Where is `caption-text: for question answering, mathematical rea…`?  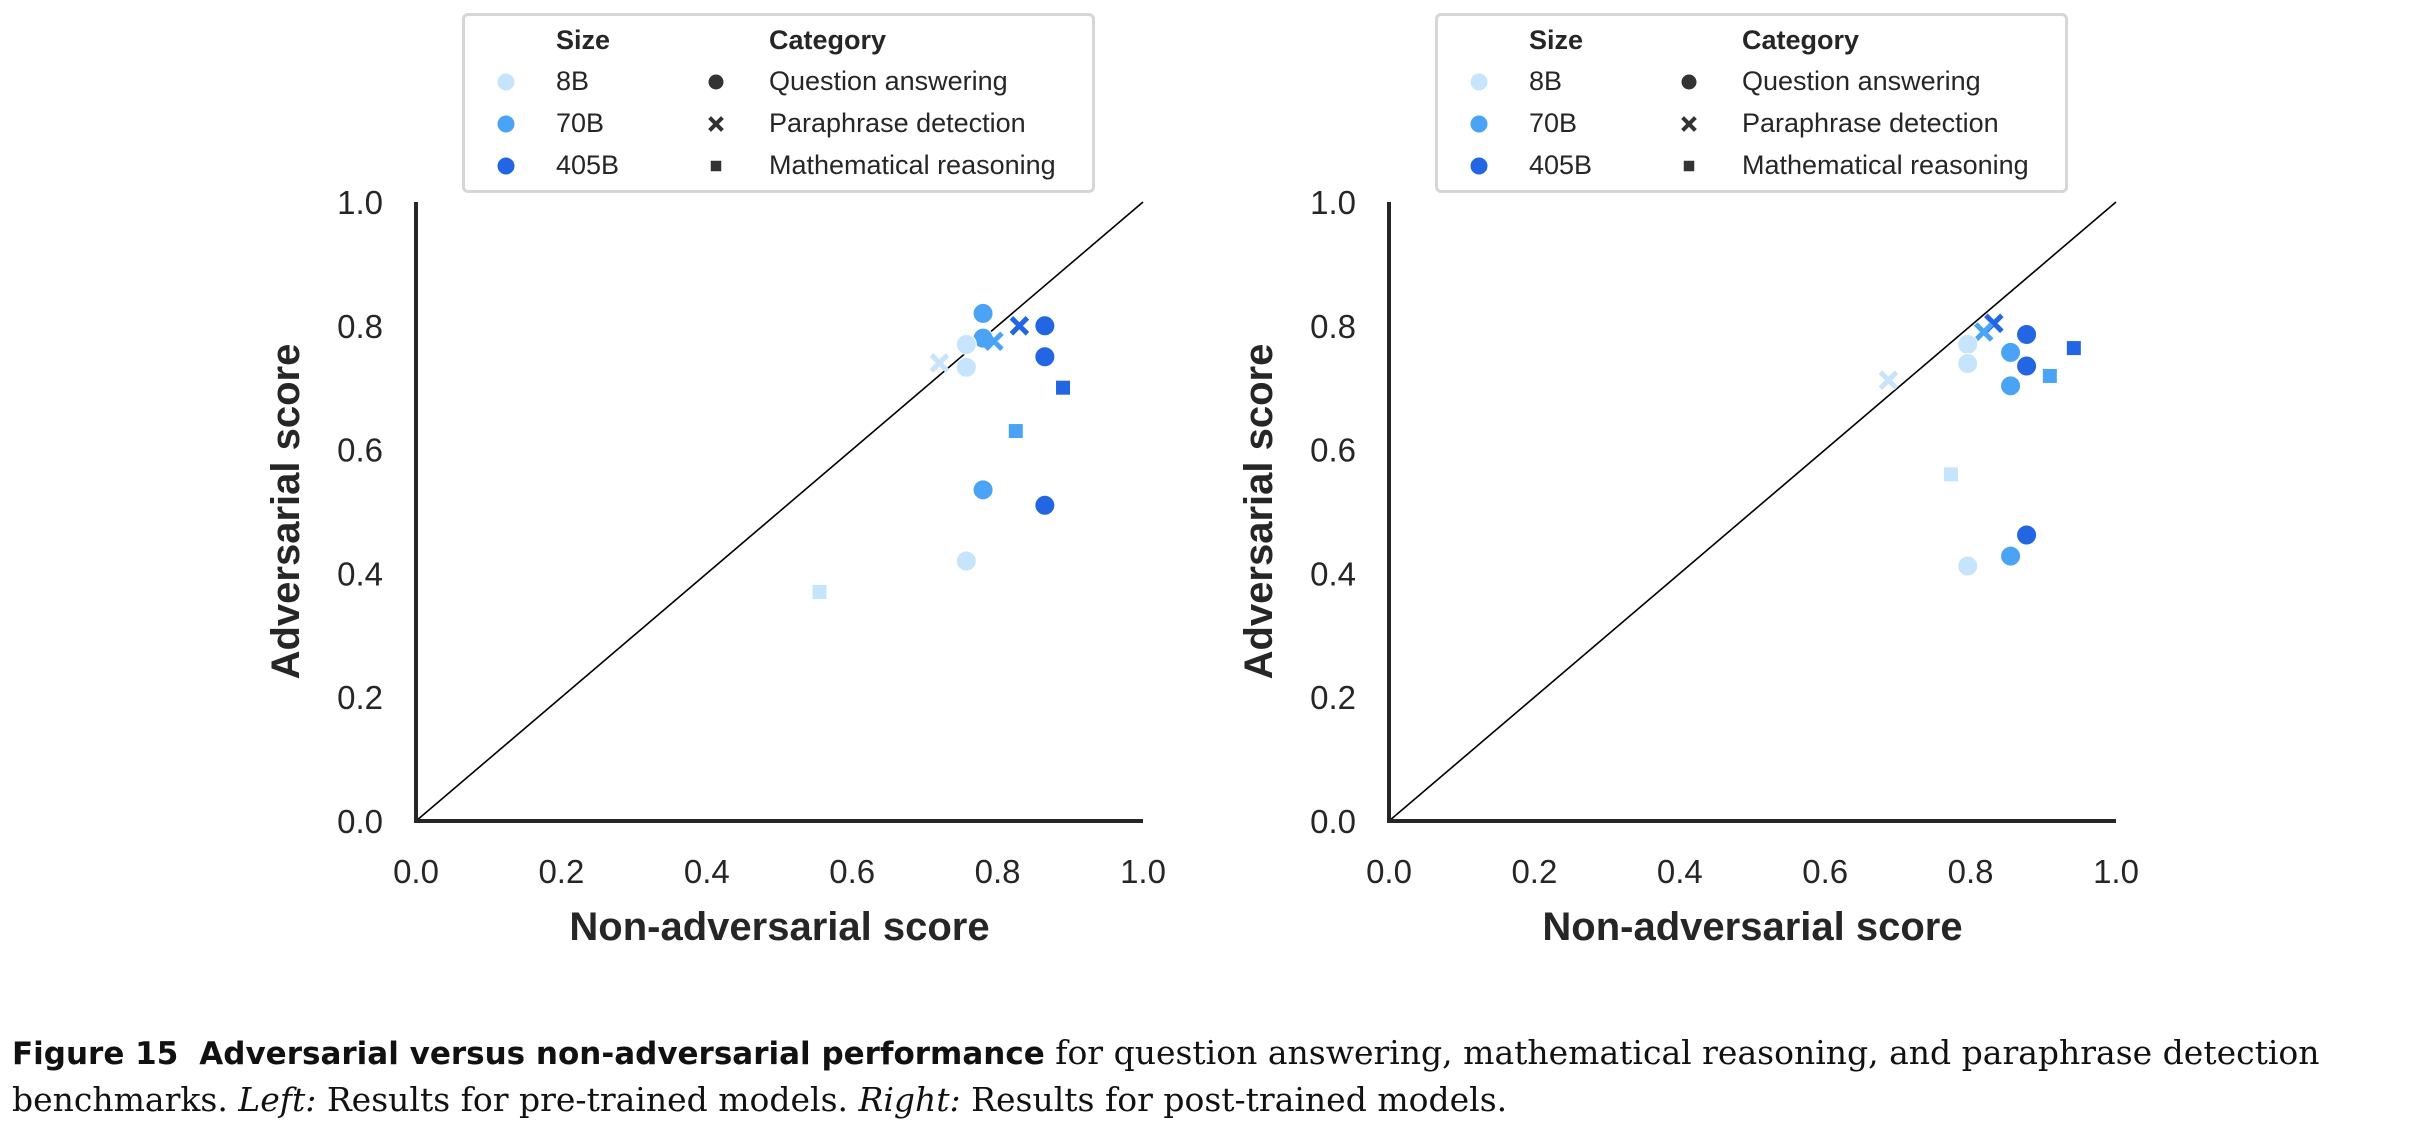 caption-text: for question answering, mathematical rea… is located at coordinates (1166, 1076).